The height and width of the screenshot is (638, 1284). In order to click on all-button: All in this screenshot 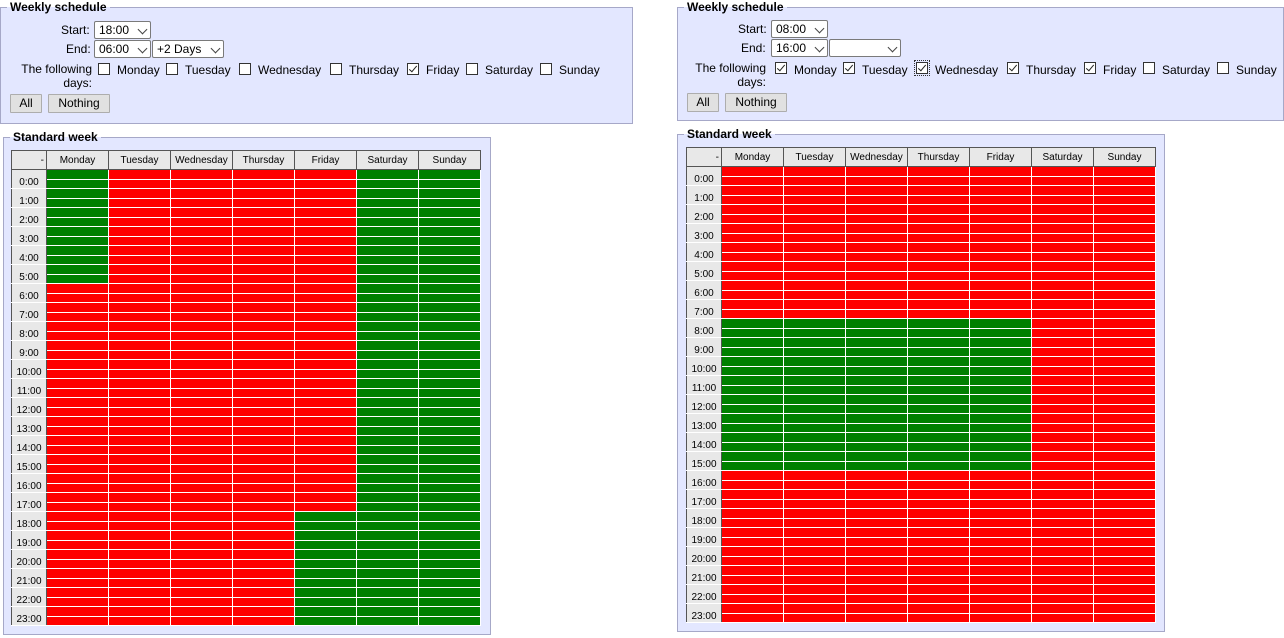, I will do `click(703, 102)`.